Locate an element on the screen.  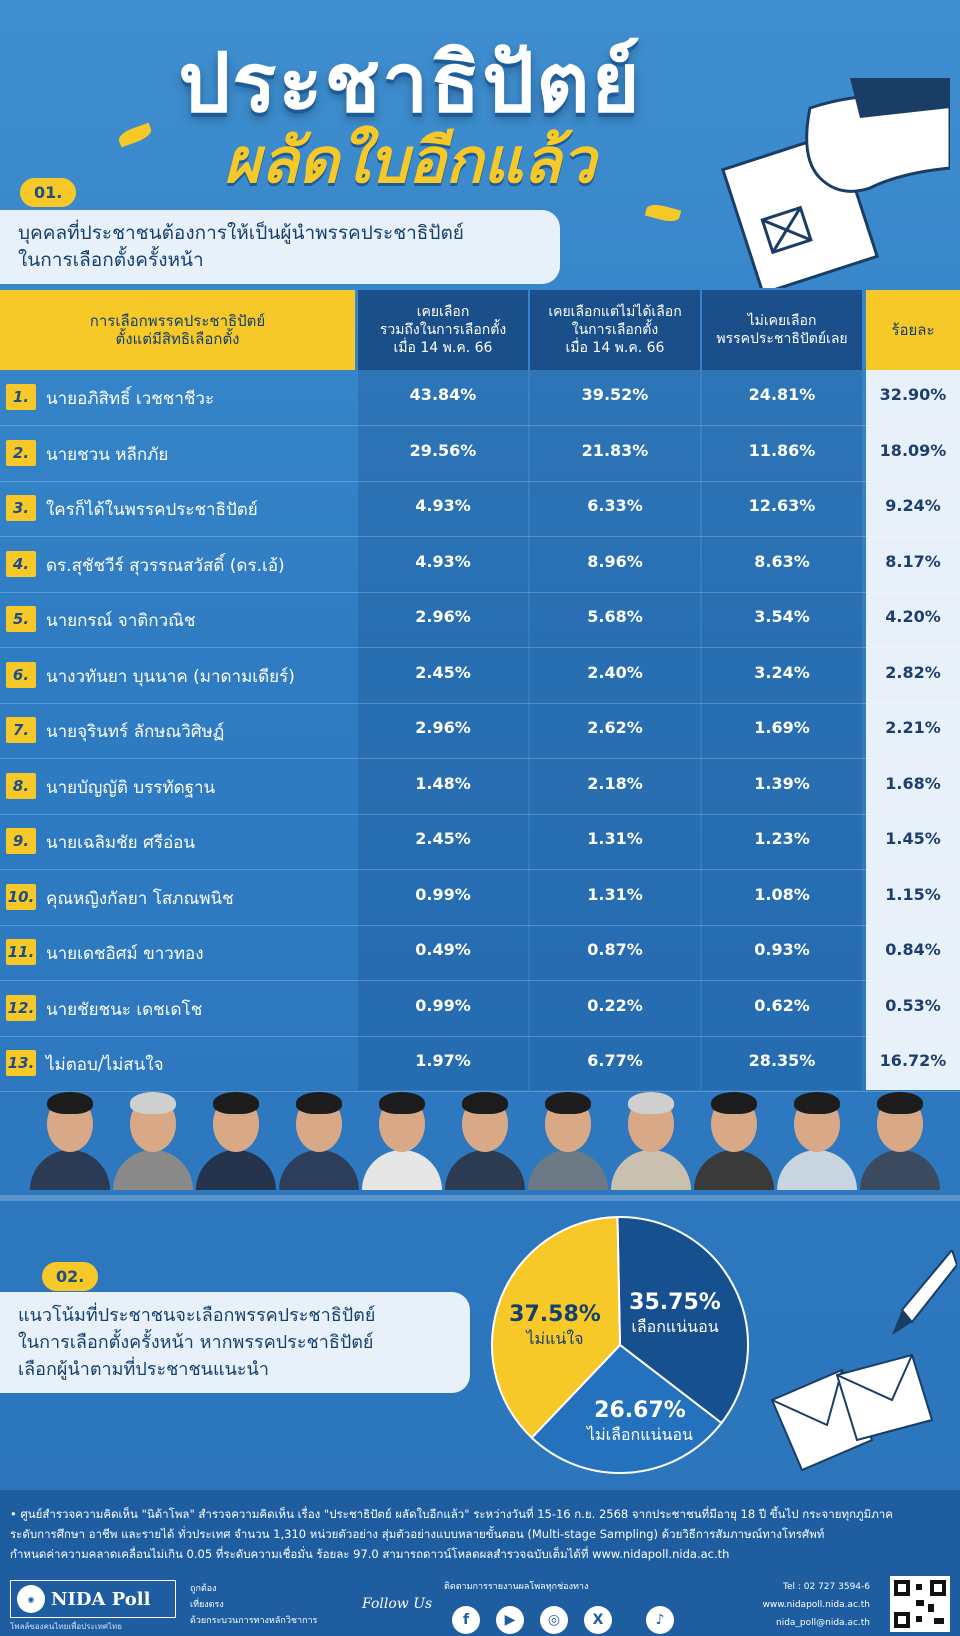
row-value-col-4: 18.09% is located at coordinates (913, 450).